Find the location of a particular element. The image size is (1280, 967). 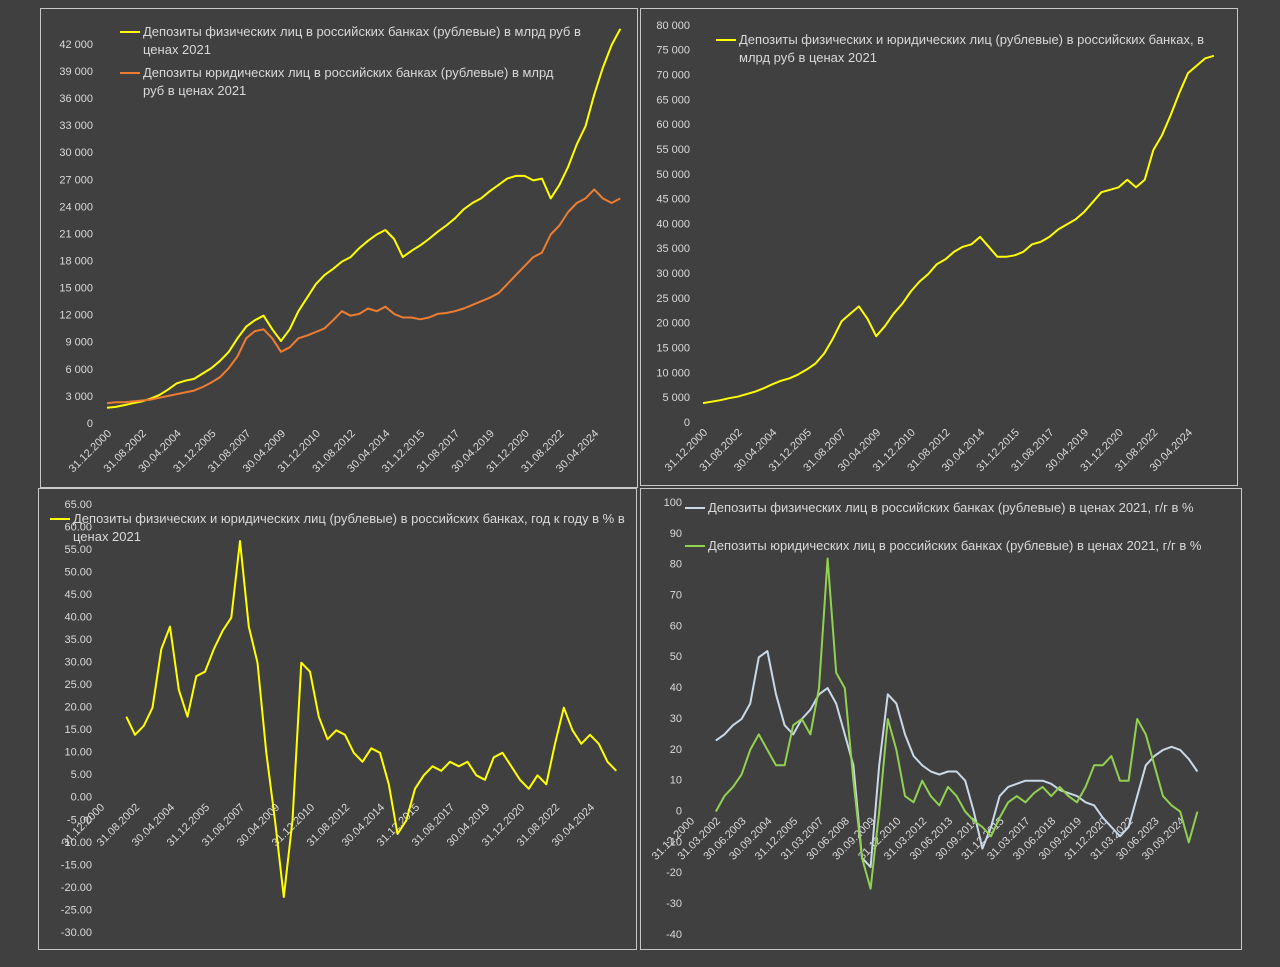

y-tick-label: -10.00 is located at coordinates (76, 843).